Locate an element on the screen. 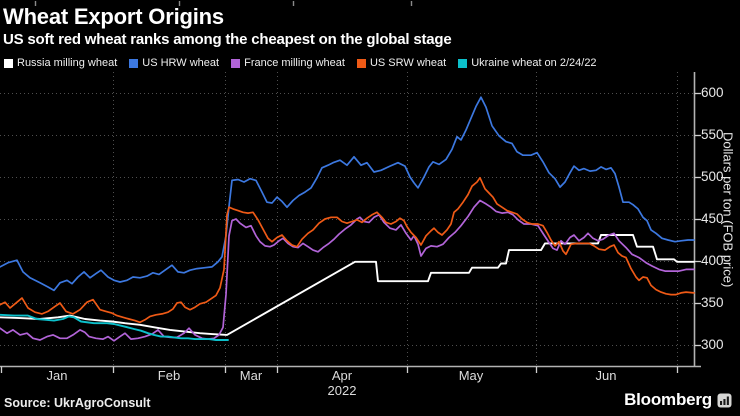 The height and width of the screenshot is (416, 740). y-tick-label: 500 is located at coordinates (712, 176).